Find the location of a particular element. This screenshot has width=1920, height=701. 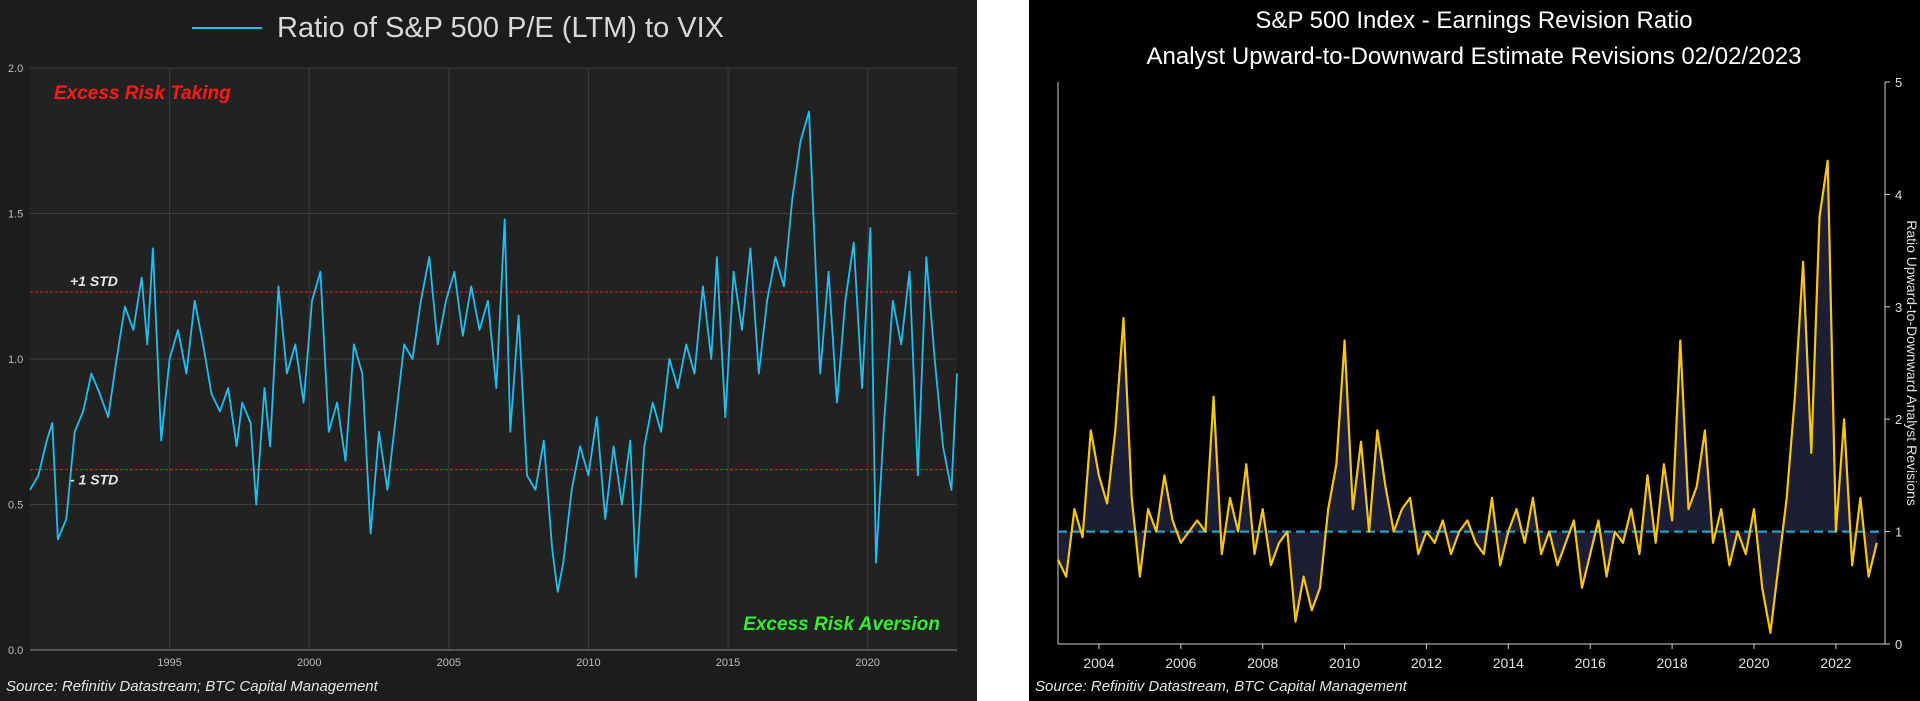

chart-title: Ratio of S&P 500 P/E (LTM) to VIX is located at coordinates (500, 28).